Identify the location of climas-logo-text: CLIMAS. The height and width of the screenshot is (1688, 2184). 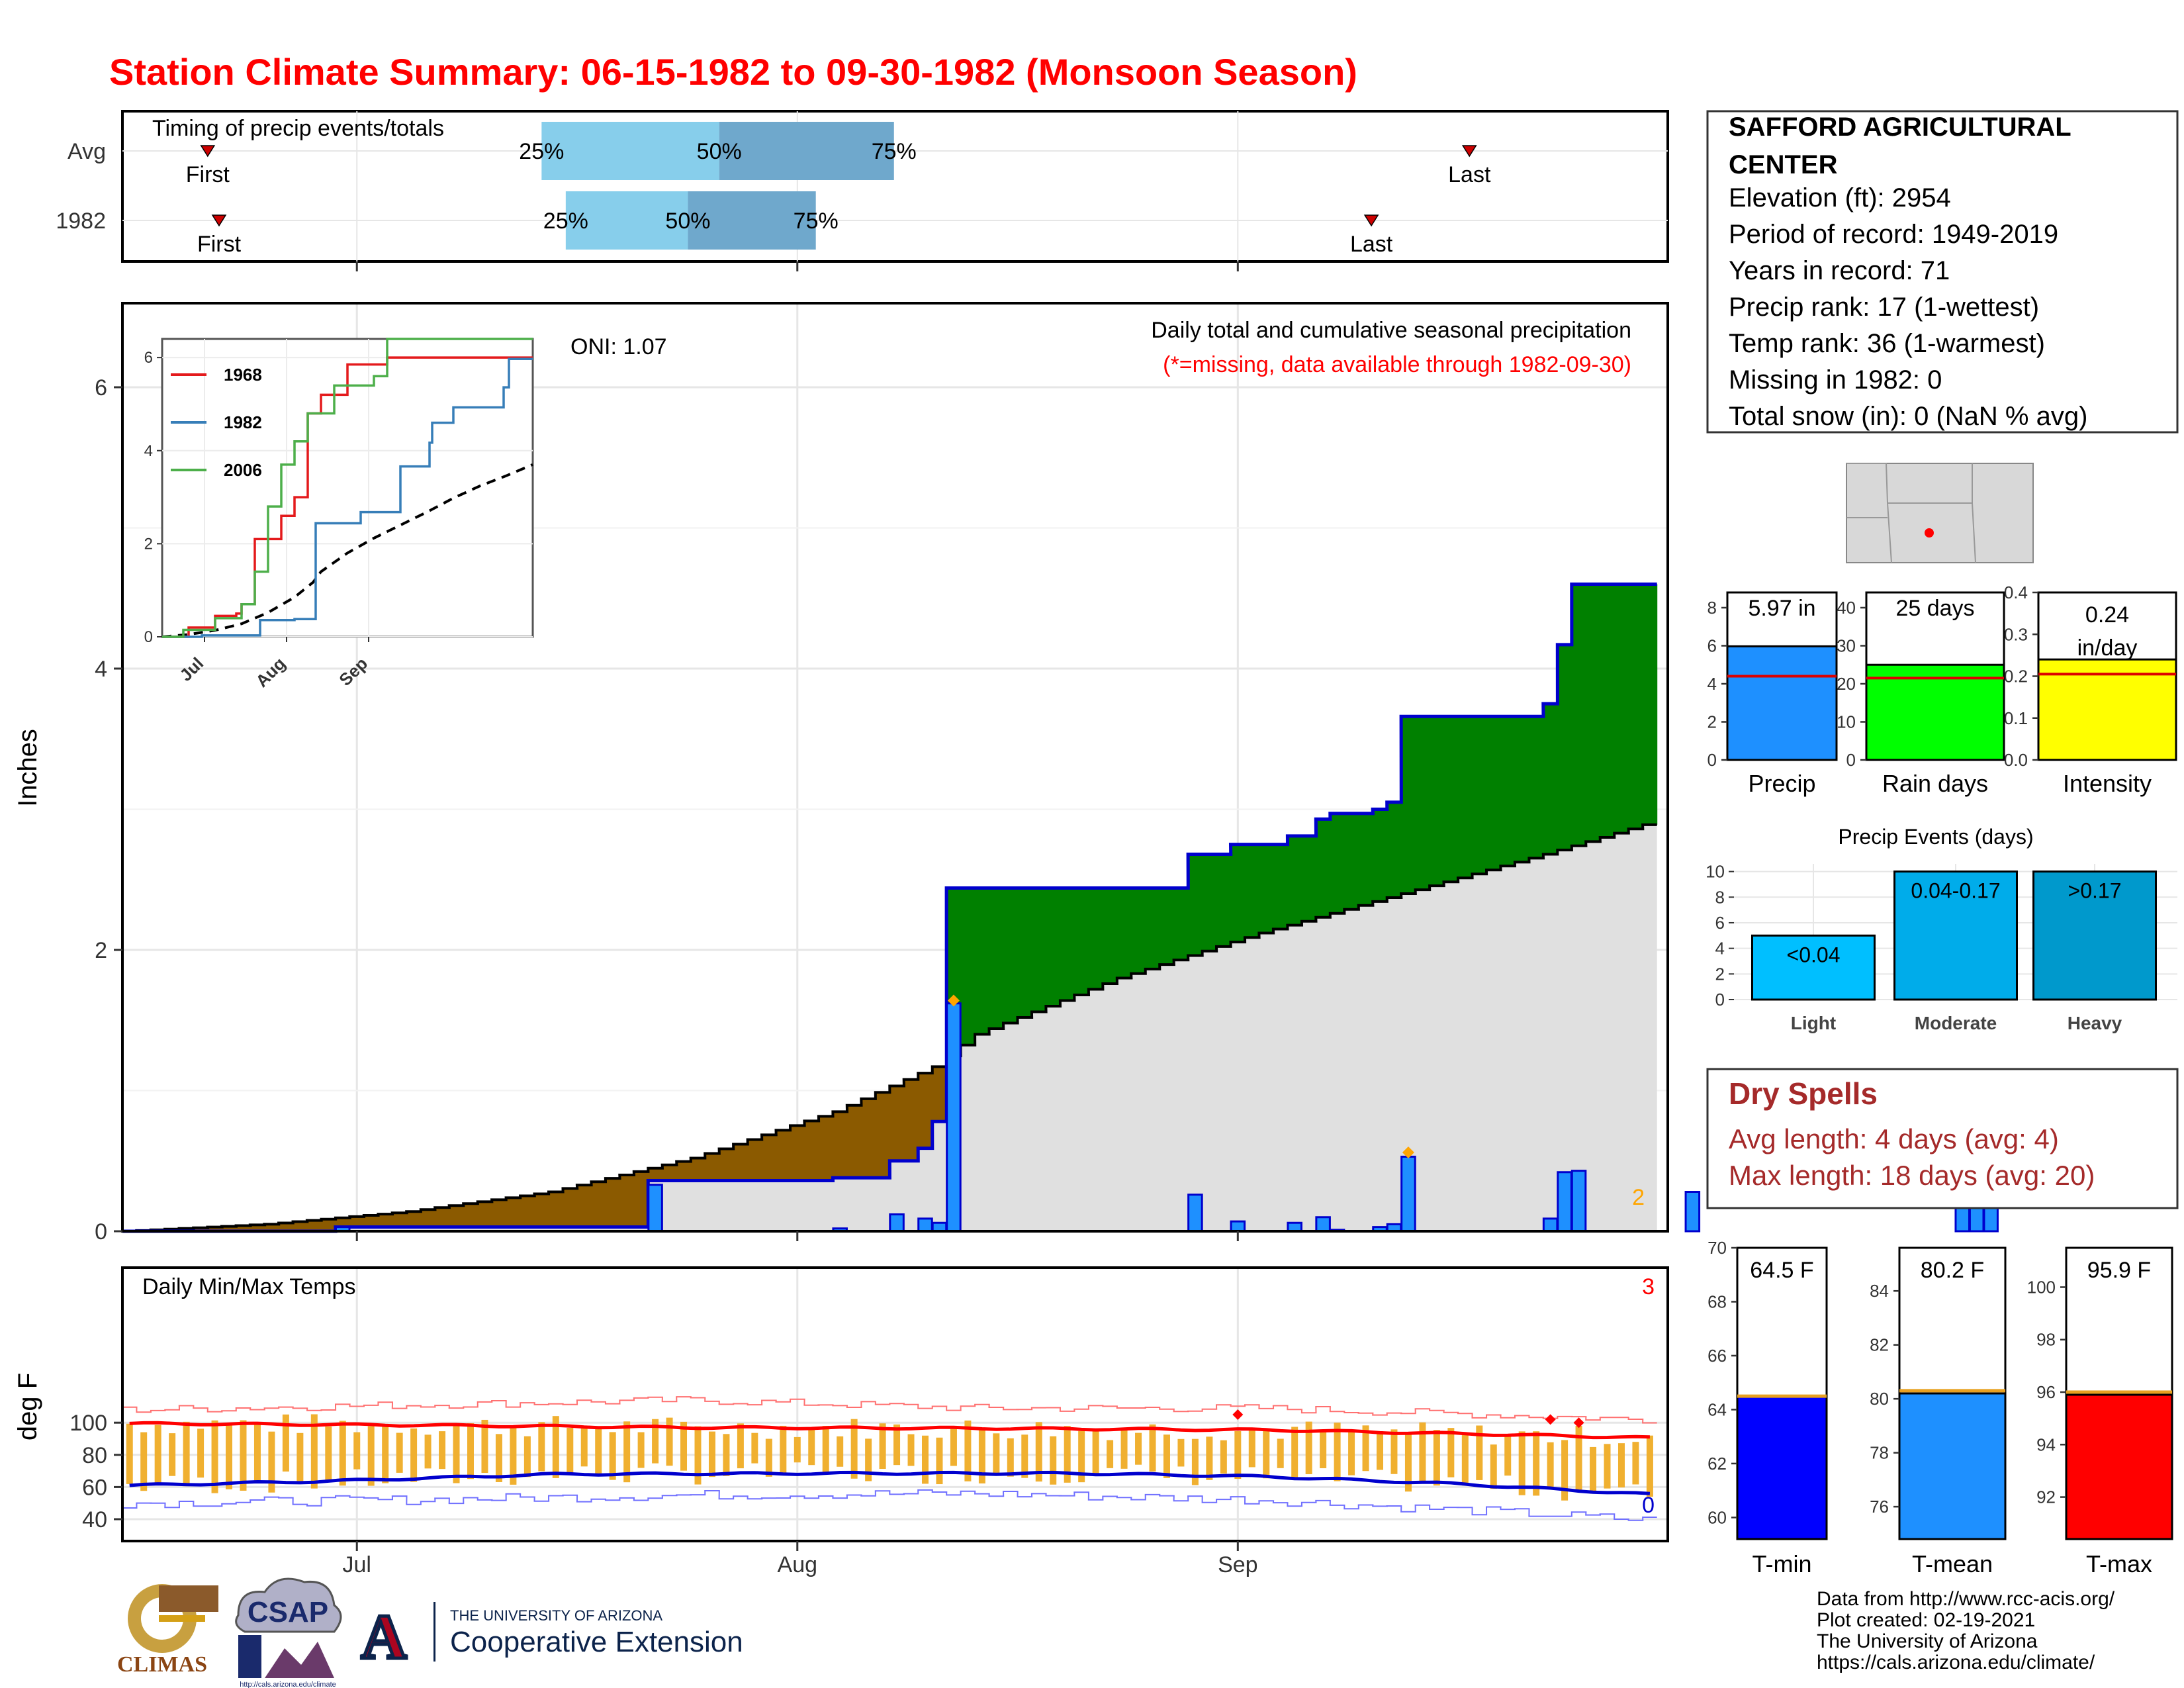
(162, 1664).